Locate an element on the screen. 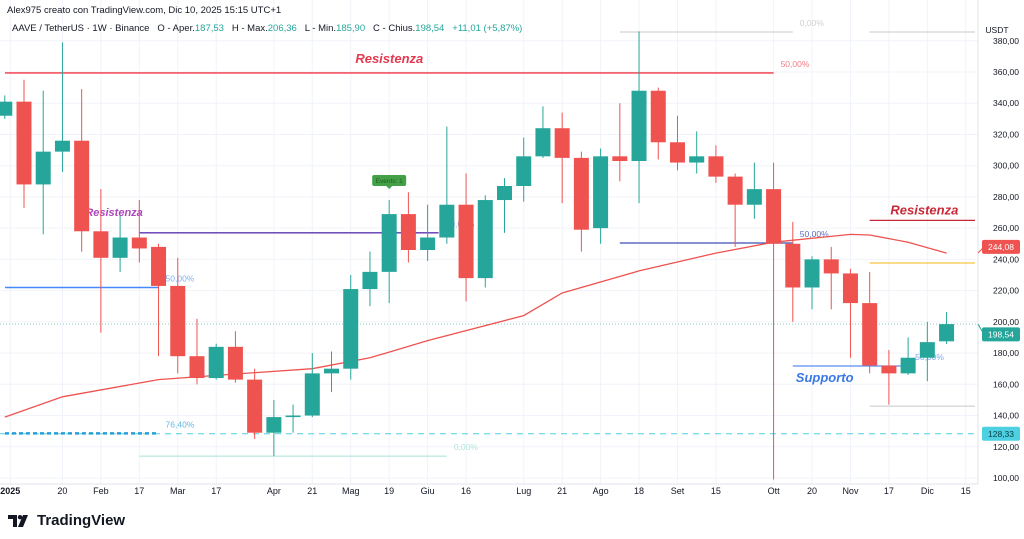 The image size is (1024, 539). tradingview-logo: TradingView is located at coordinates (66, 520).